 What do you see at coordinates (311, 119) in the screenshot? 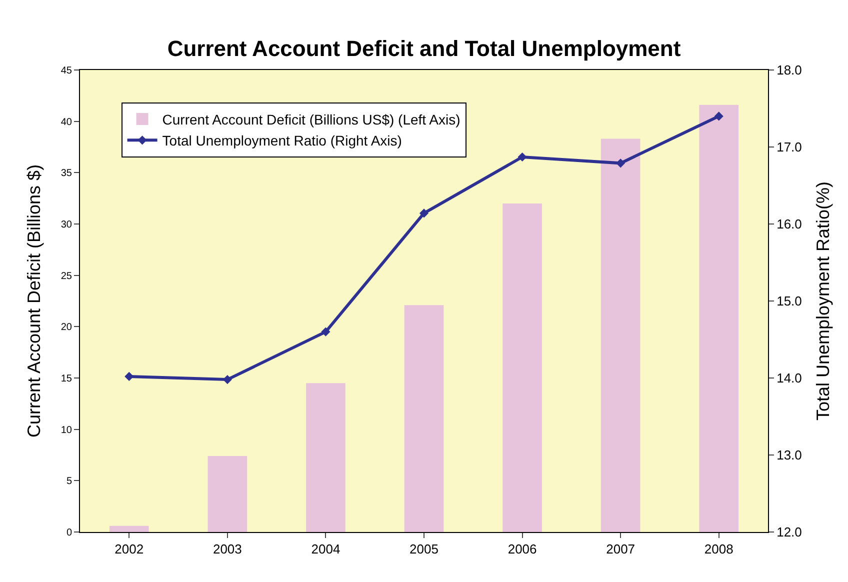
I see `legend-label: Current Account Deficit (Billions US$) (Left Axis)` at bounding box center [311, 119].